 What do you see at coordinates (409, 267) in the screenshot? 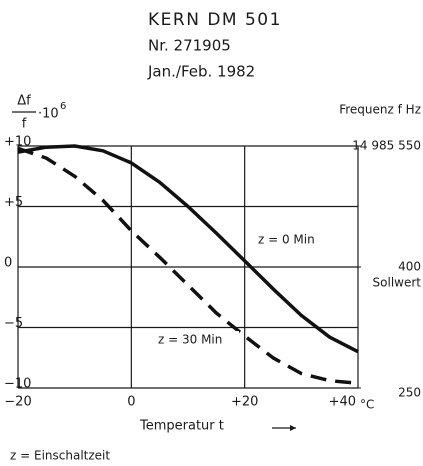
I see `y2-tick-label: 400` at bounding box center [409, 267].